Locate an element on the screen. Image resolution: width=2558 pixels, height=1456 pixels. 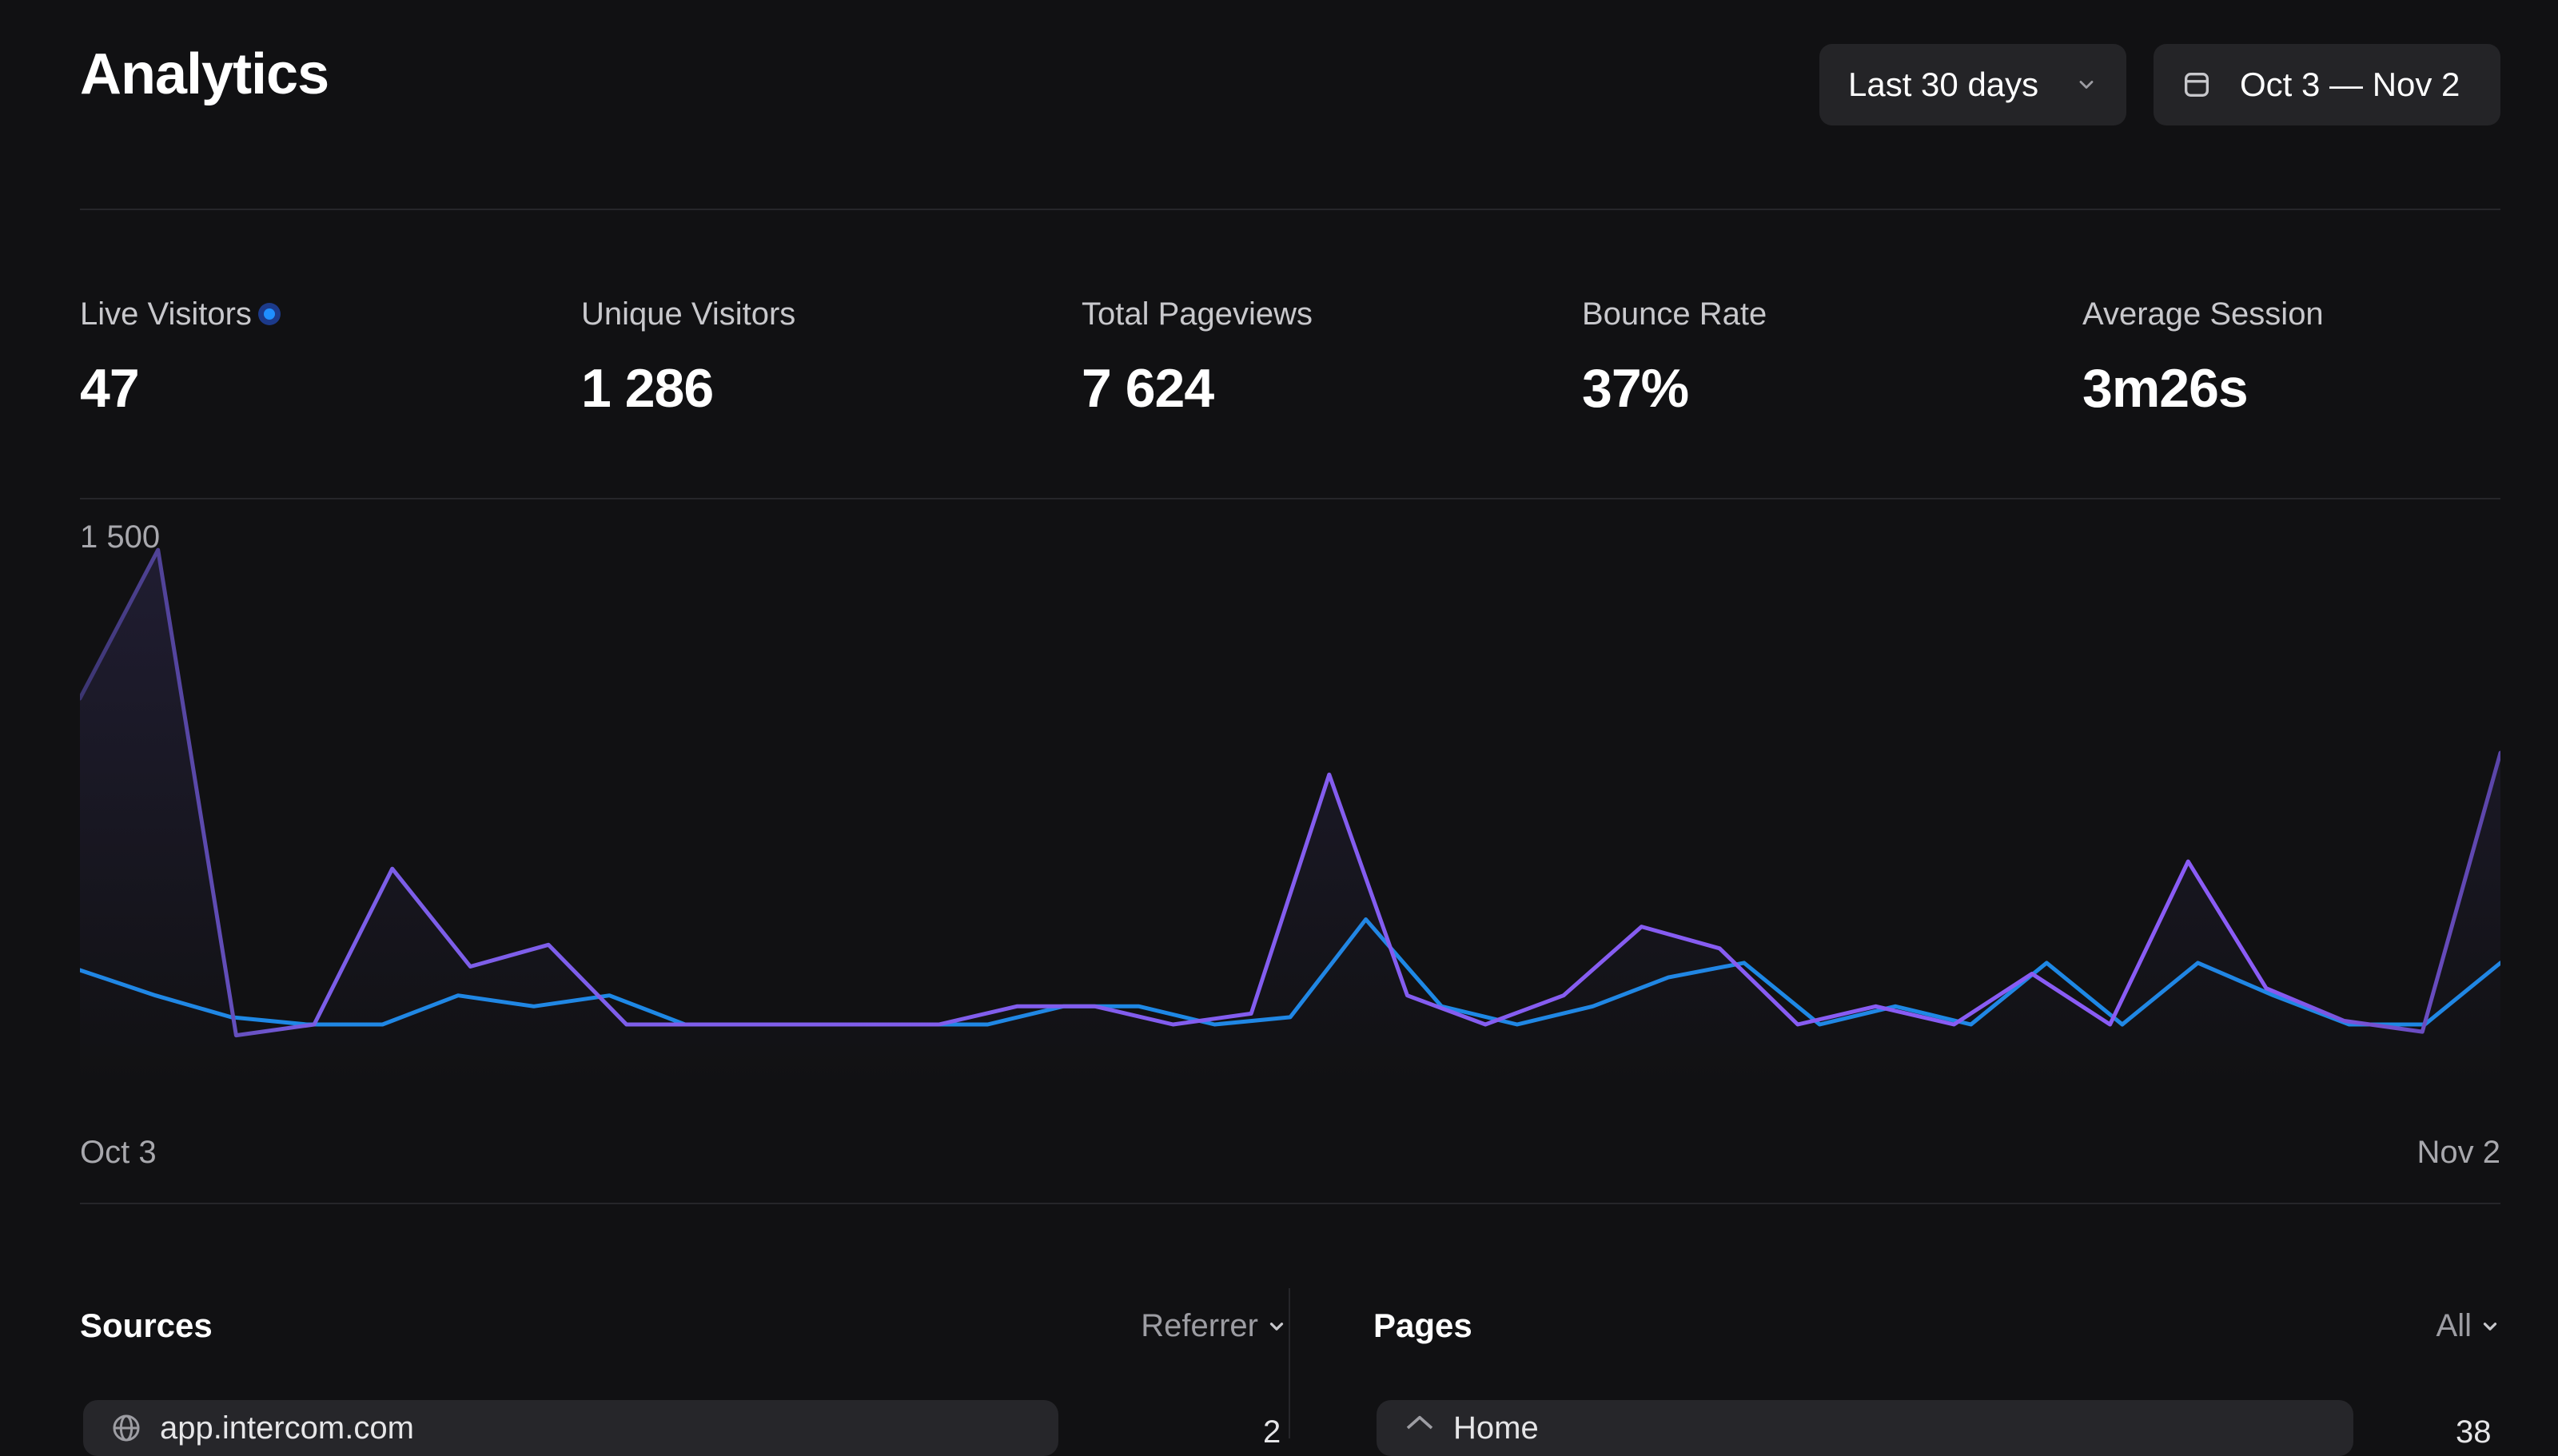
stat-average-session: Average Session 3m26s is located at coordinates (2306, 356).